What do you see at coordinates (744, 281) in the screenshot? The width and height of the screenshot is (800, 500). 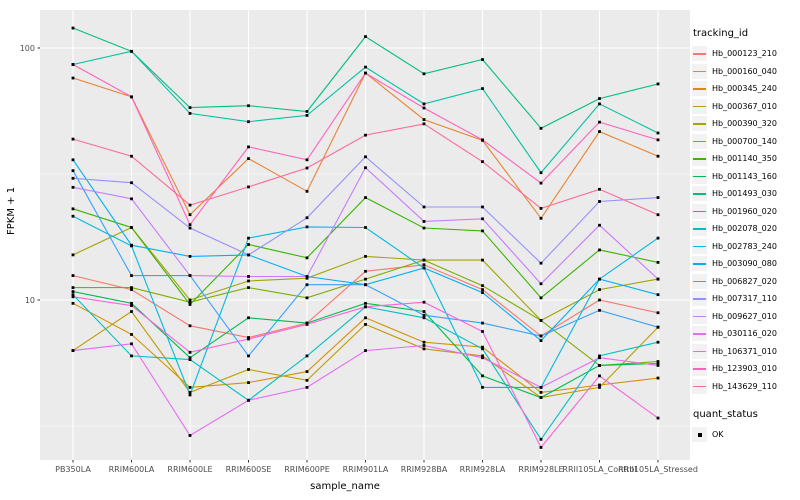 I see `legend-entry-label: Hb_006827_020` at bounding box center [744, 281].